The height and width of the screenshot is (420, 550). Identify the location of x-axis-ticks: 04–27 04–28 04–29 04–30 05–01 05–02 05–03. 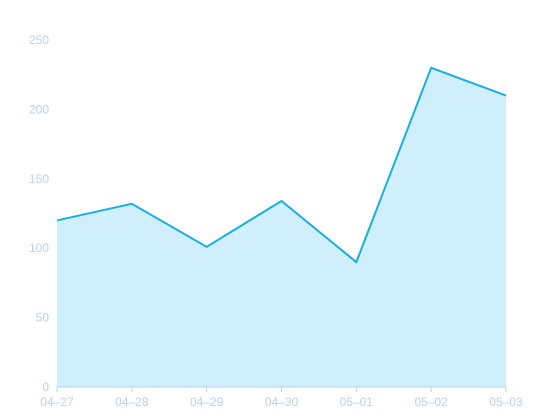
(281, 402).